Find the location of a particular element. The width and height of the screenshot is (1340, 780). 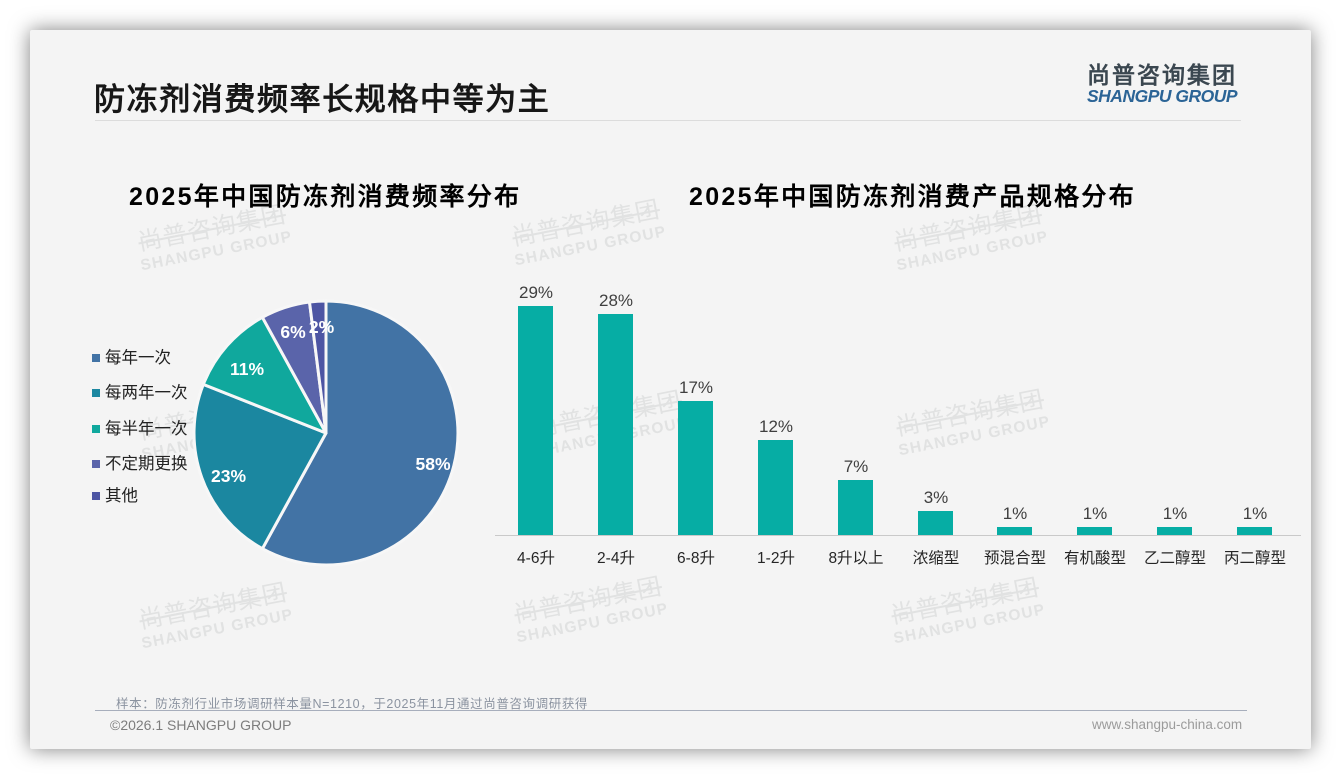

svg-text: 2% is located at coordinates (322, 327).